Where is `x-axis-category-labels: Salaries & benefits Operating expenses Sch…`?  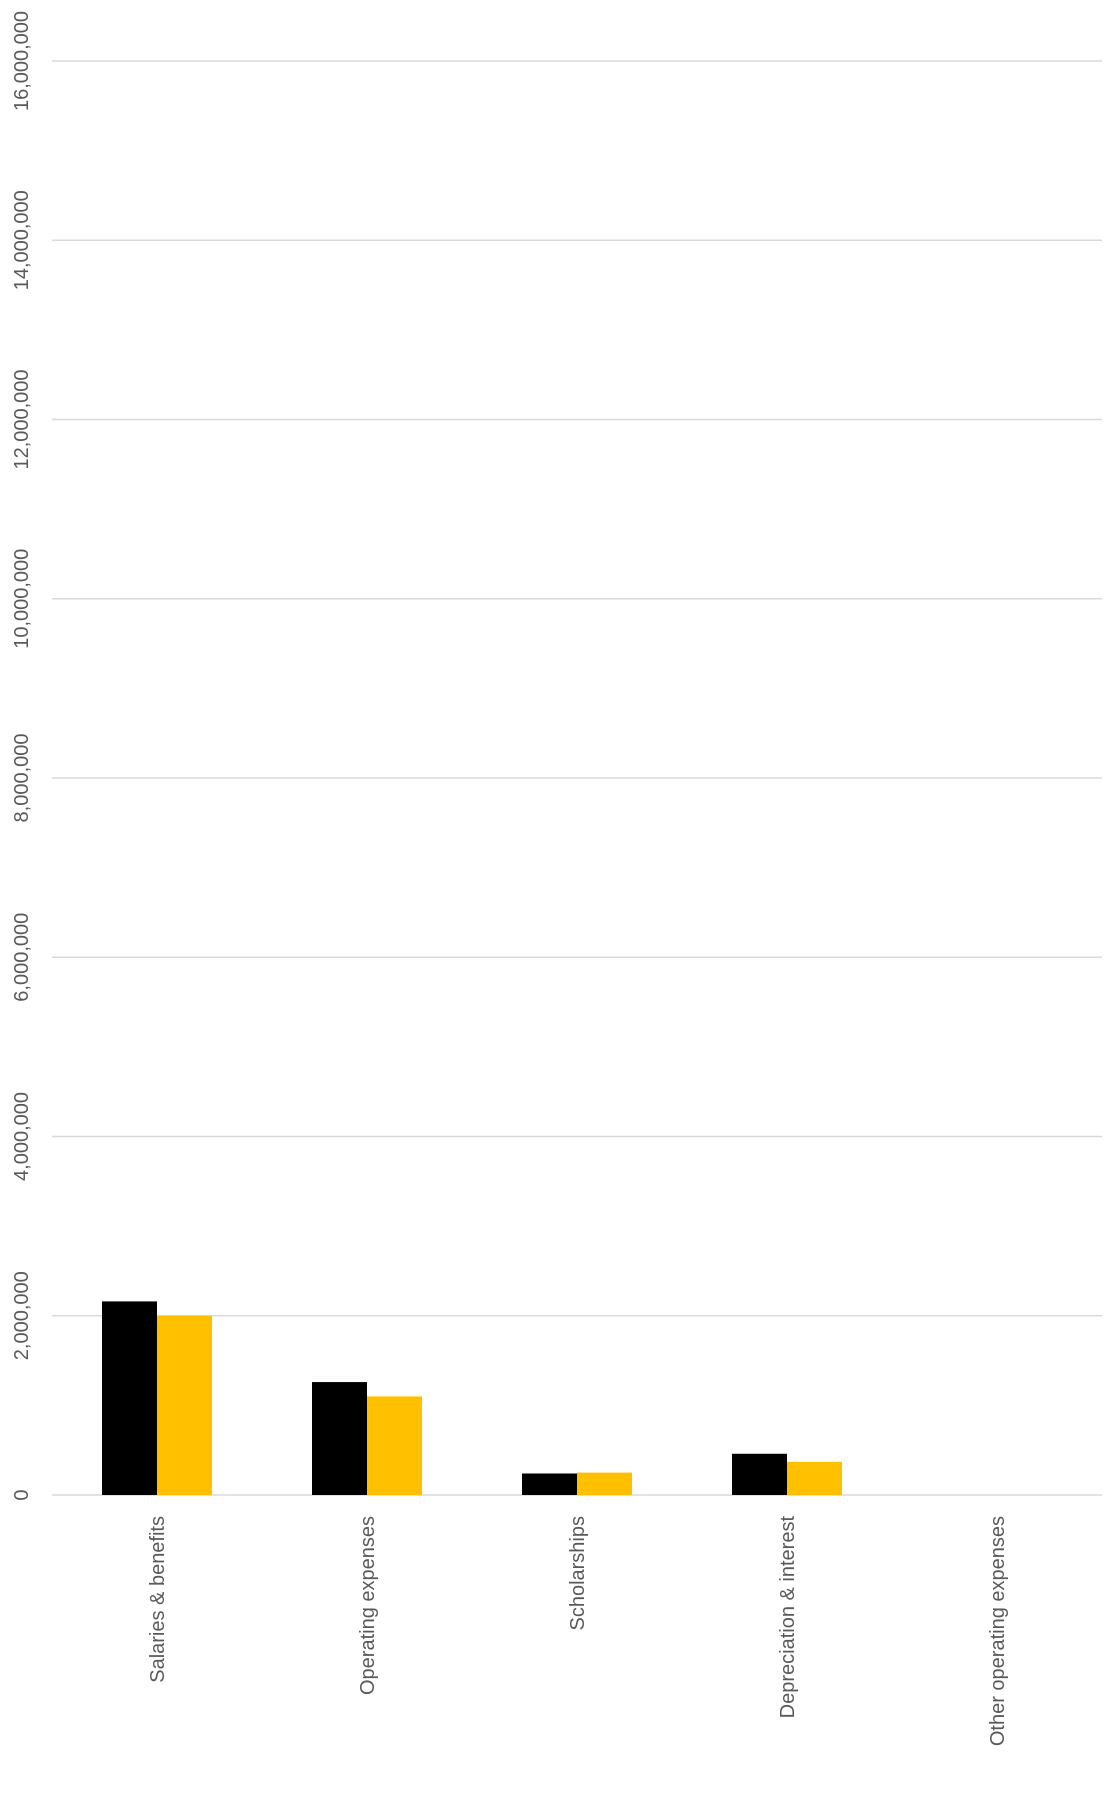 x-axis-category-labels: Salaries & benefits Operating expenses Sch… is located at coordinates (578, 1631).